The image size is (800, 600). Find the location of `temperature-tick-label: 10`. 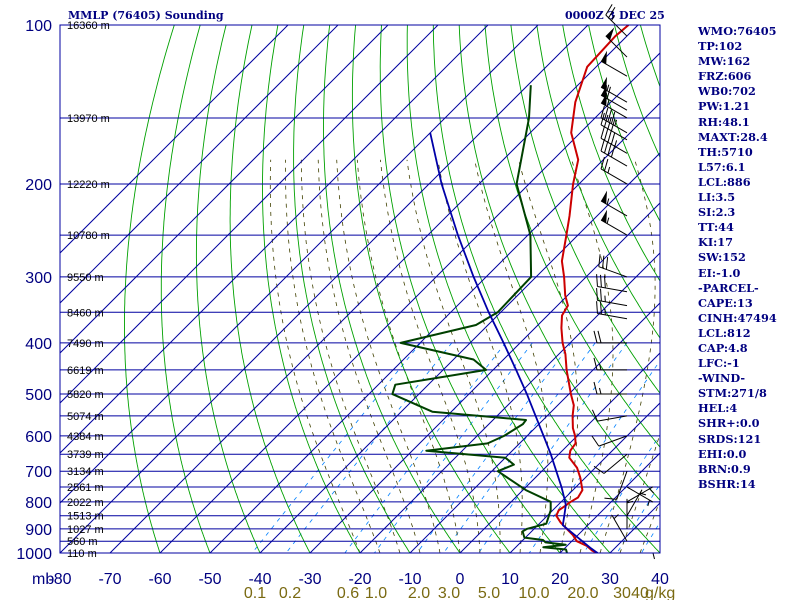

temperature-tick-label: 10 is located at coordinates (510, 579).